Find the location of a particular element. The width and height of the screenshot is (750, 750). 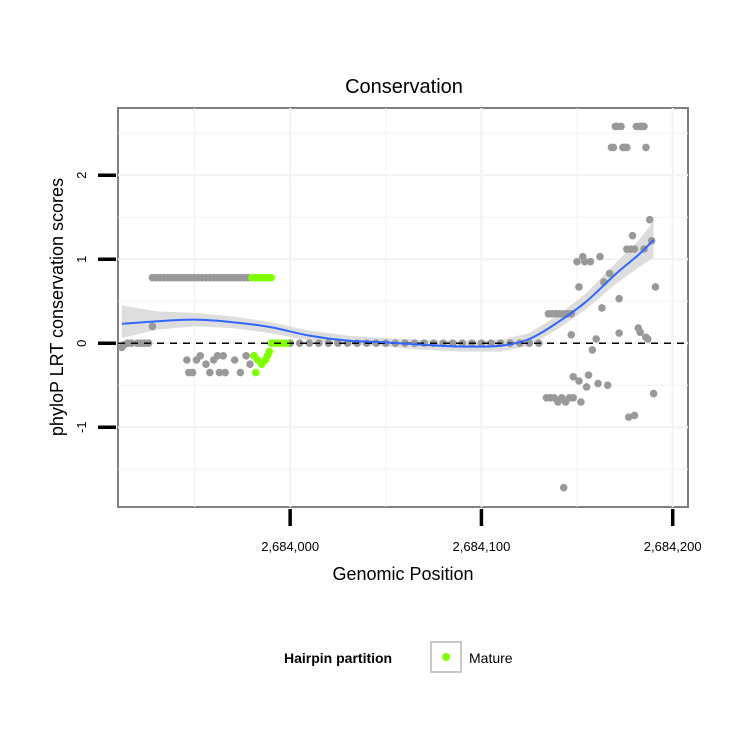

legend-title: Hairpin partition is located at coordinates (338, 658).